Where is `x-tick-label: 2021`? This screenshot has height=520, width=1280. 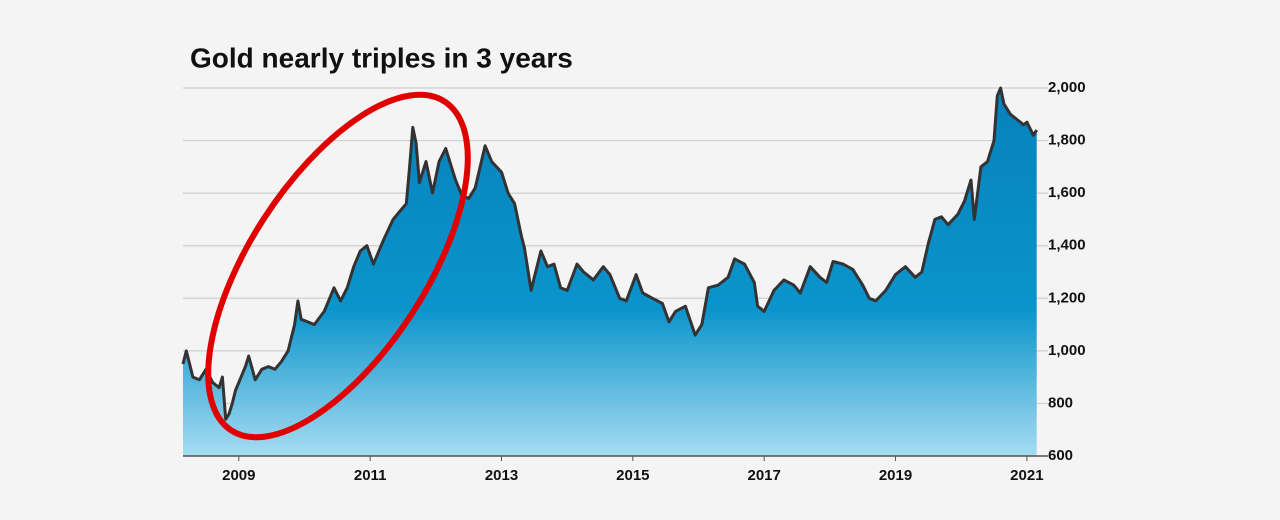
x-tick-label: 2021 is located at coordinates (1026, 475).